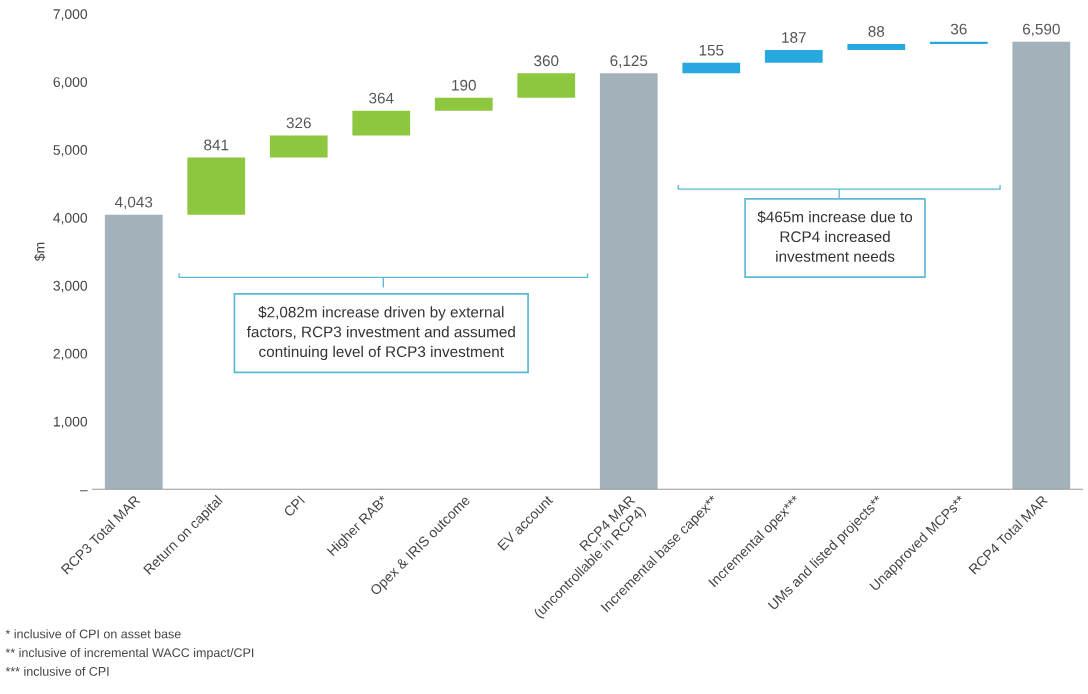 The image size is (1088, 694). What do you see at coordinates (93, 634) in the screenshot?
I see `text: * inclusive of CPI on asset base` at bounding box center [93, 634].